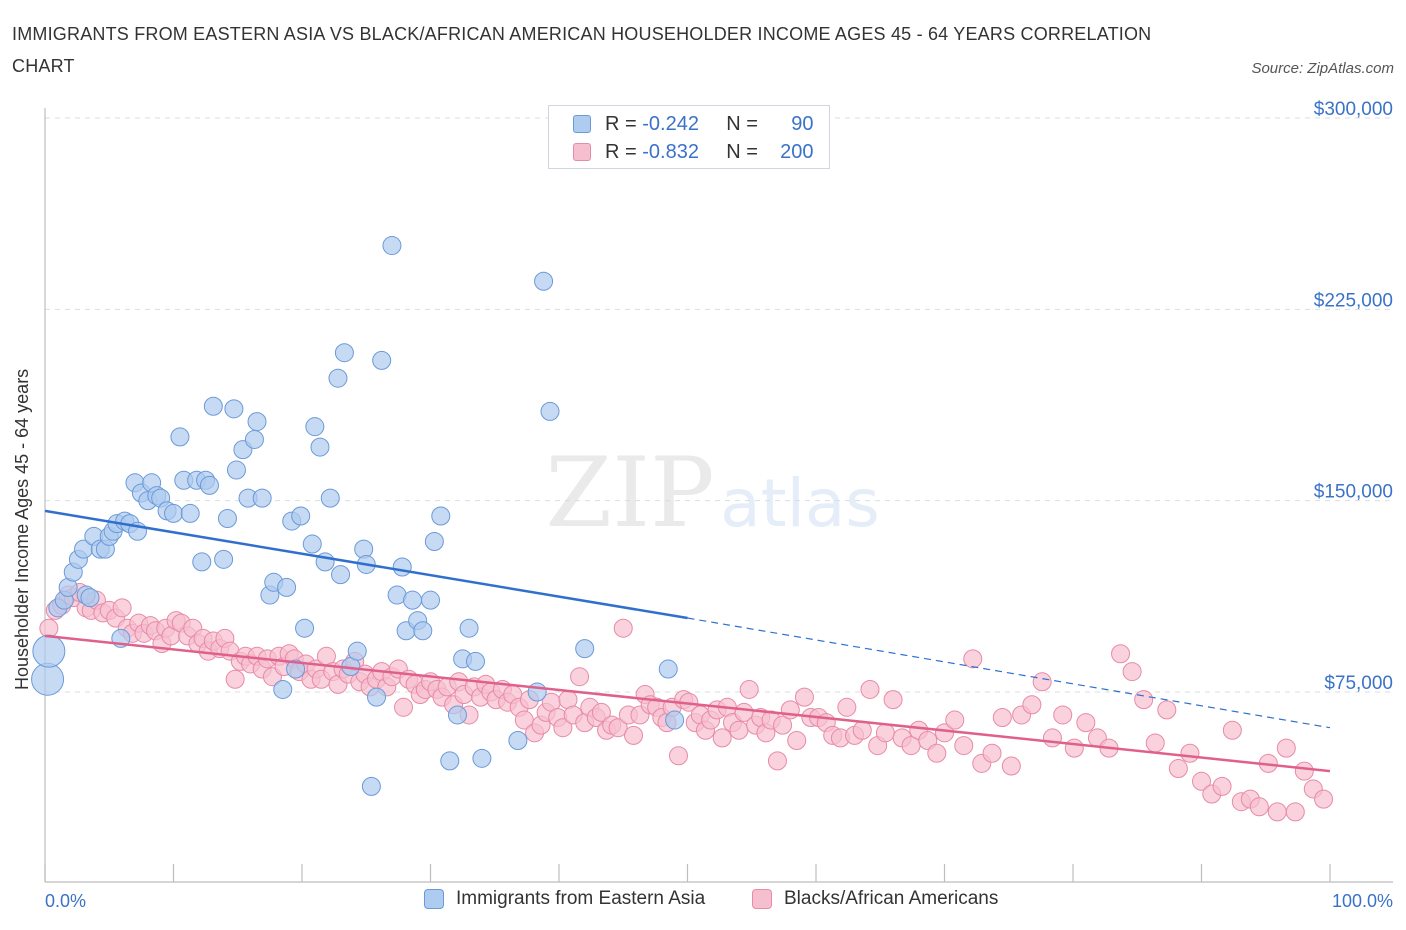  I want to click on chart-source: Source: ZipAtlas.com, so click(1322, 68).